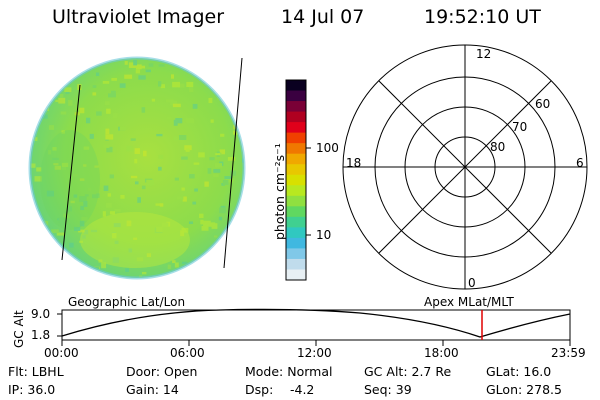 The height and width of the screenshot is (400, 600). Describe the element at coordinates (441, 353) in the screenshot. I see `x-tick-1800: 18:00` at that location.